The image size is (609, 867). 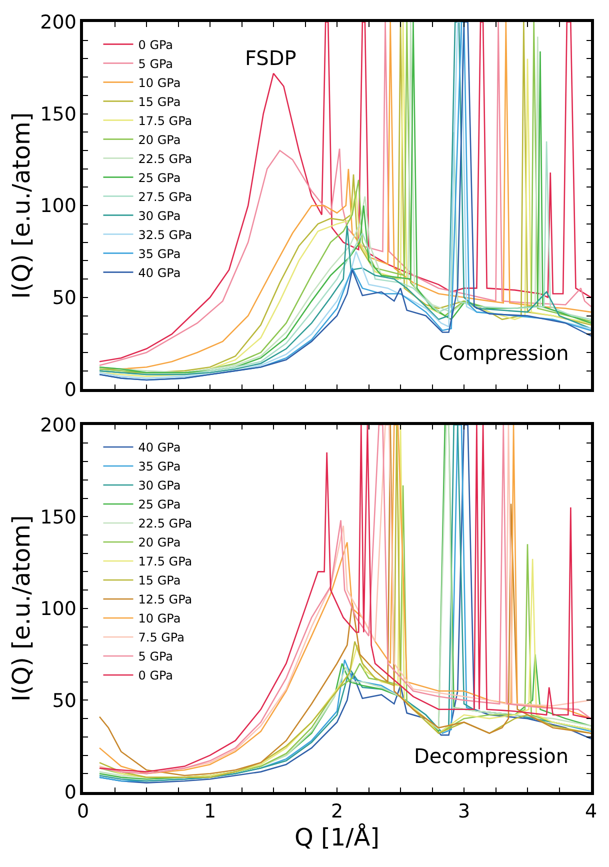 I want to click on annotation: Compression, so click(x=504, y=353).